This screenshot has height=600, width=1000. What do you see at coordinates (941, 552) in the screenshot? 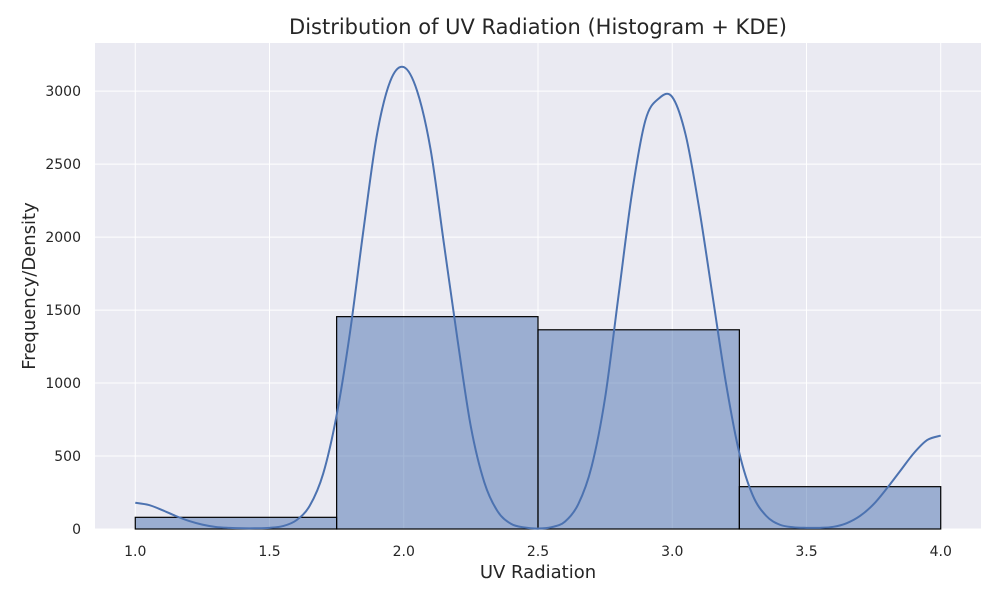
I see `x-tick-label: 4.0` at bounding box center [941, 552].